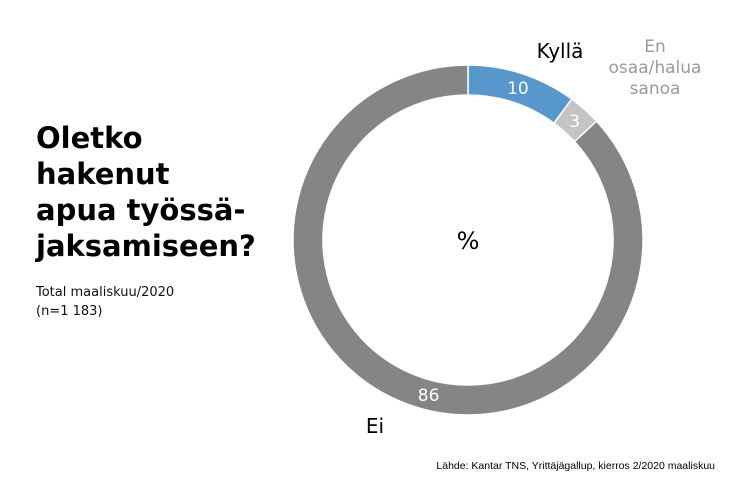  I want to click on chart-subtitle: Total maaliskuu/2020 (n=1 183), so click(105, 302).